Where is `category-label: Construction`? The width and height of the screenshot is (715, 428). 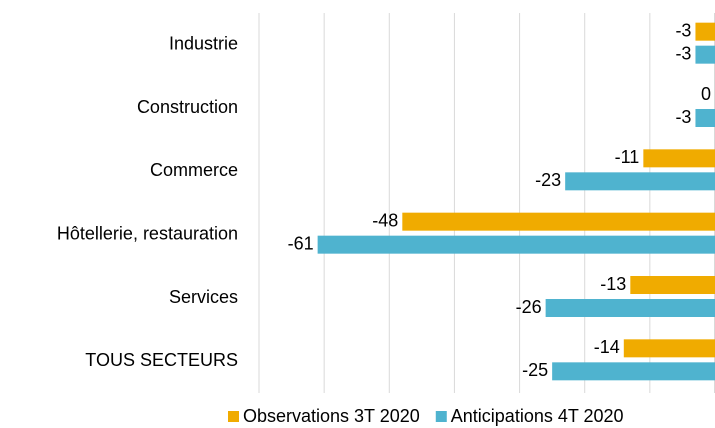
category-label: Construction is located at coordinates (187, 107).